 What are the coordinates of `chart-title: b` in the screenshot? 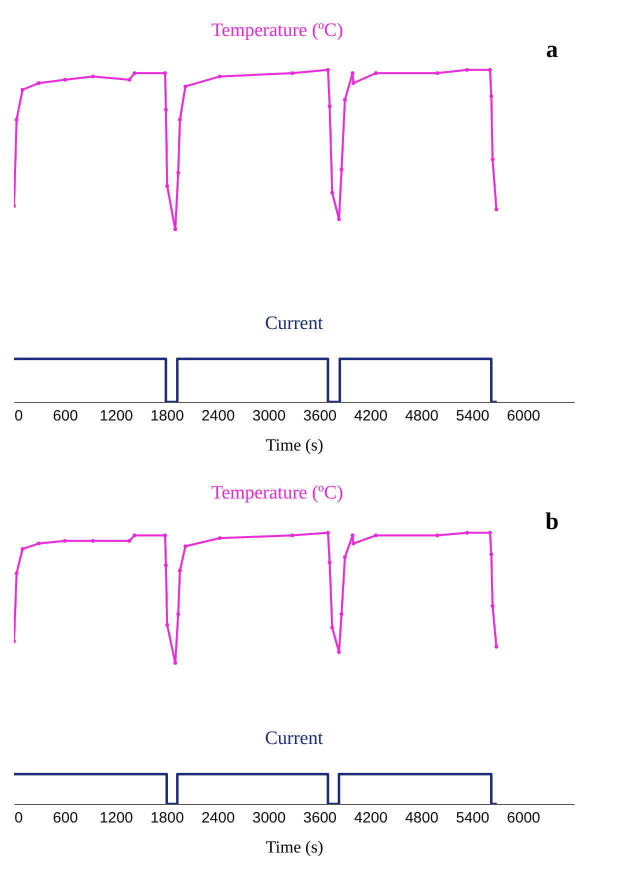 It's located at (552, 522).